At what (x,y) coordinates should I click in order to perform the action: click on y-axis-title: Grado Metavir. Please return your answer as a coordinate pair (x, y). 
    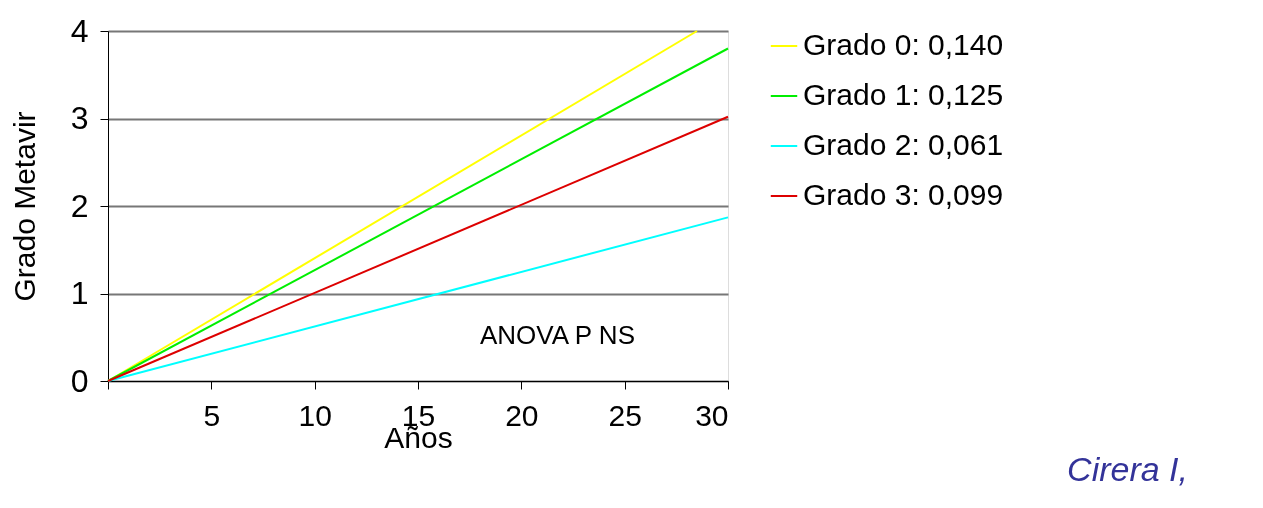
    Looking at the image, I should click on (24, 206).